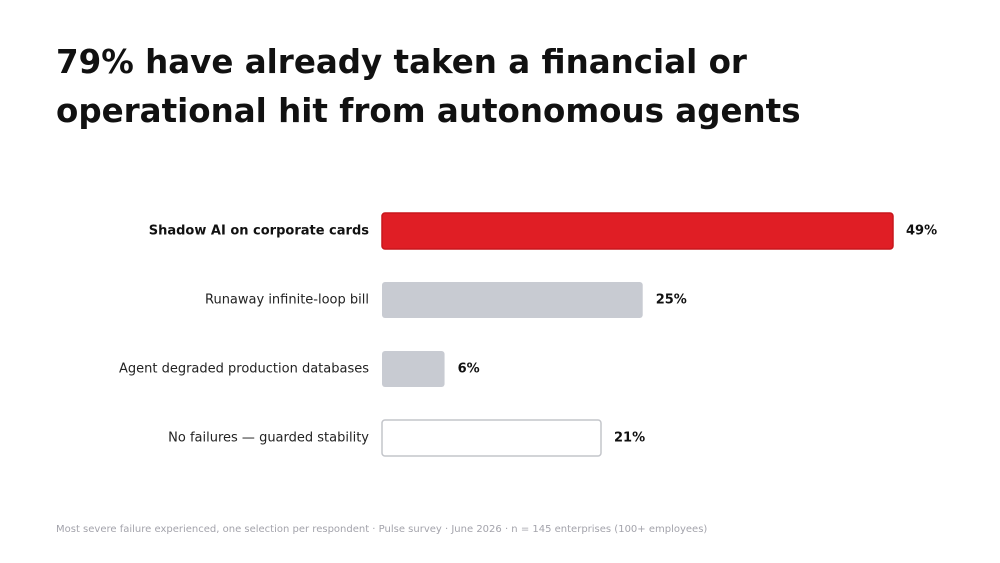 The image size is (1000, 563). What do you see at coordinates (413, 369) in the screenshot?
I see `bar-agent-degraded-production-databases` at bounding box center [413, 369].